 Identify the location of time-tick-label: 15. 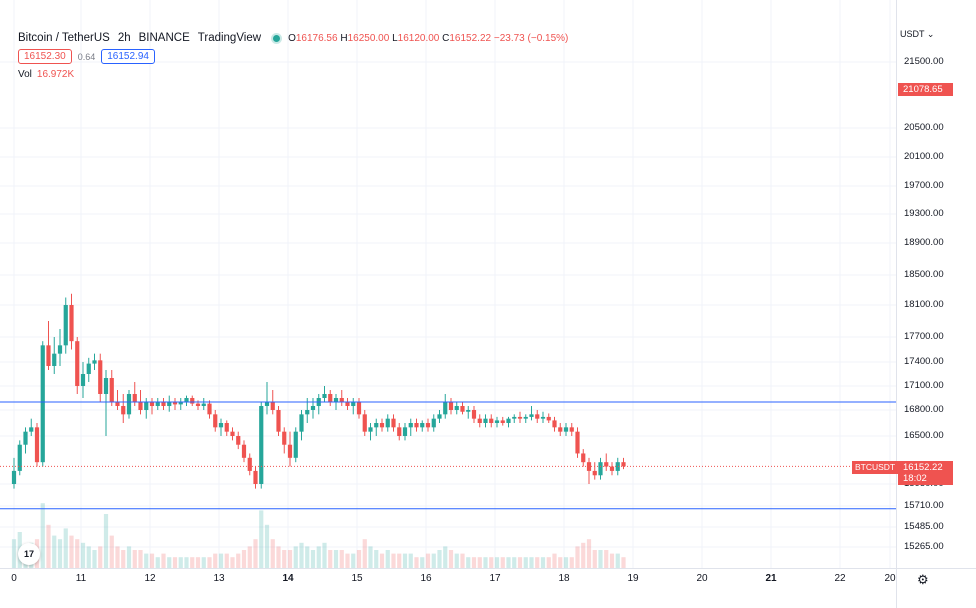
(357, 578).